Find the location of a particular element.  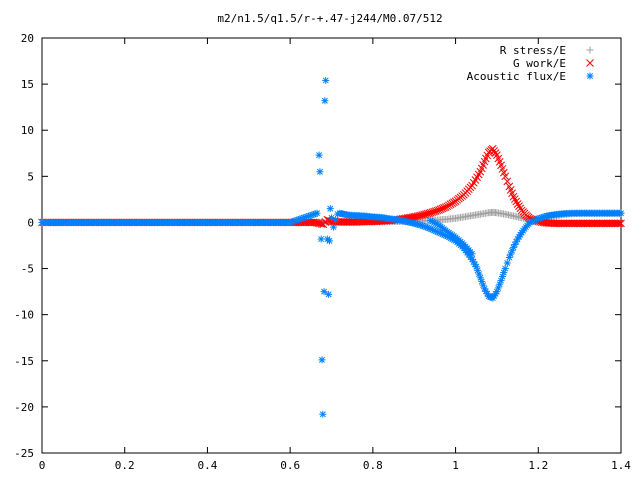

x-tick-label: 1.4 is located at coordinates (621, 465).